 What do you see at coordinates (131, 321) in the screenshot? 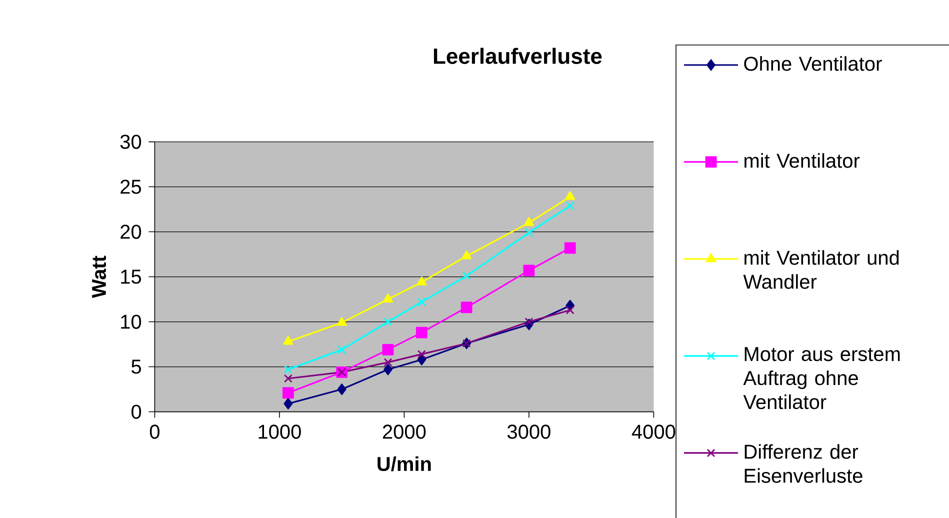
I see `y-tick-label: 10` at bounding box center [131, 321].